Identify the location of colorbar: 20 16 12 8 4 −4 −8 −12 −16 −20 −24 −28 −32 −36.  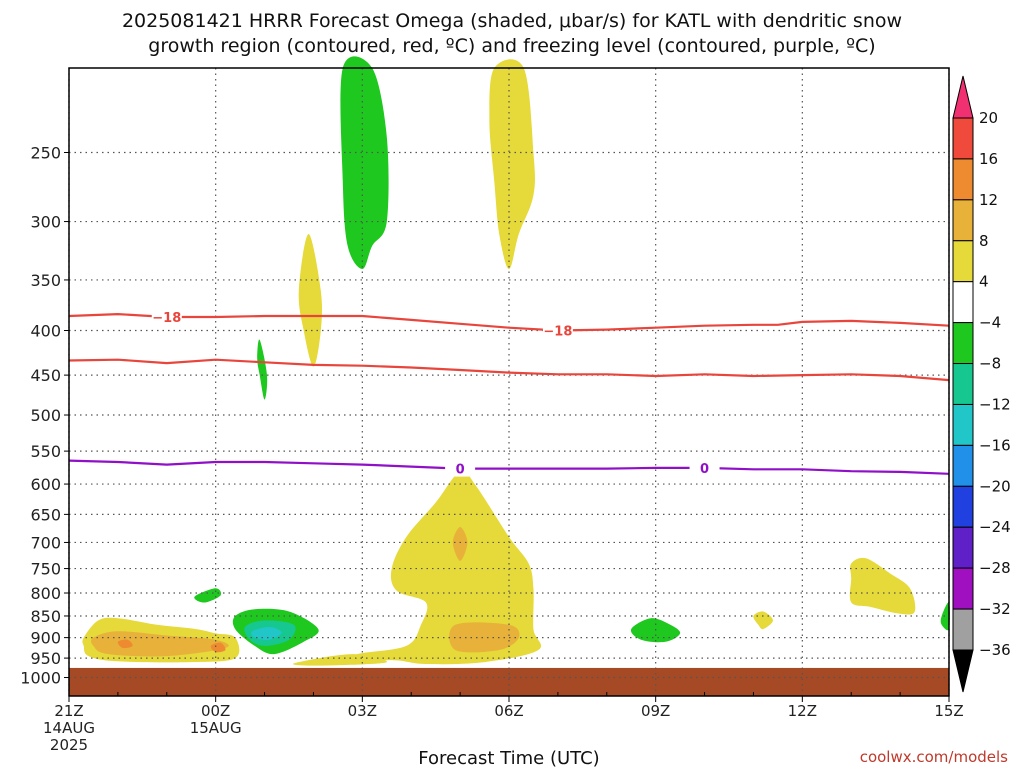
(981, 384).